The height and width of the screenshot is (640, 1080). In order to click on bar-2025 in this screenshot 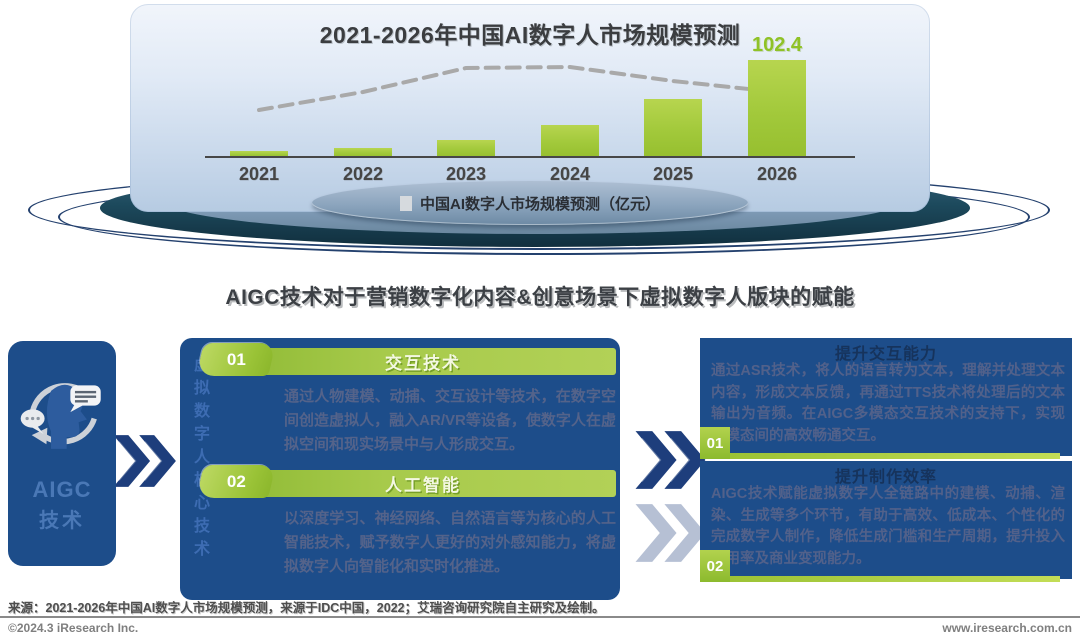, I will do `click(673, 128)`.